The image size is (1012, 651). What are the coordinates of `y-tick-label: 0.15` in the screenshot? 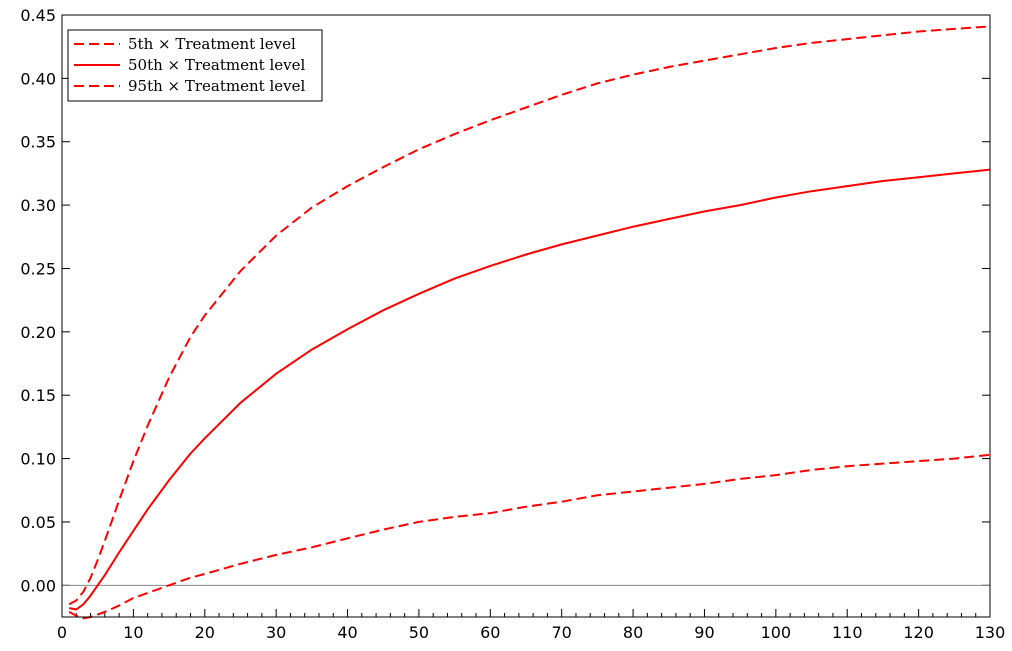 It's located at (38, 395).